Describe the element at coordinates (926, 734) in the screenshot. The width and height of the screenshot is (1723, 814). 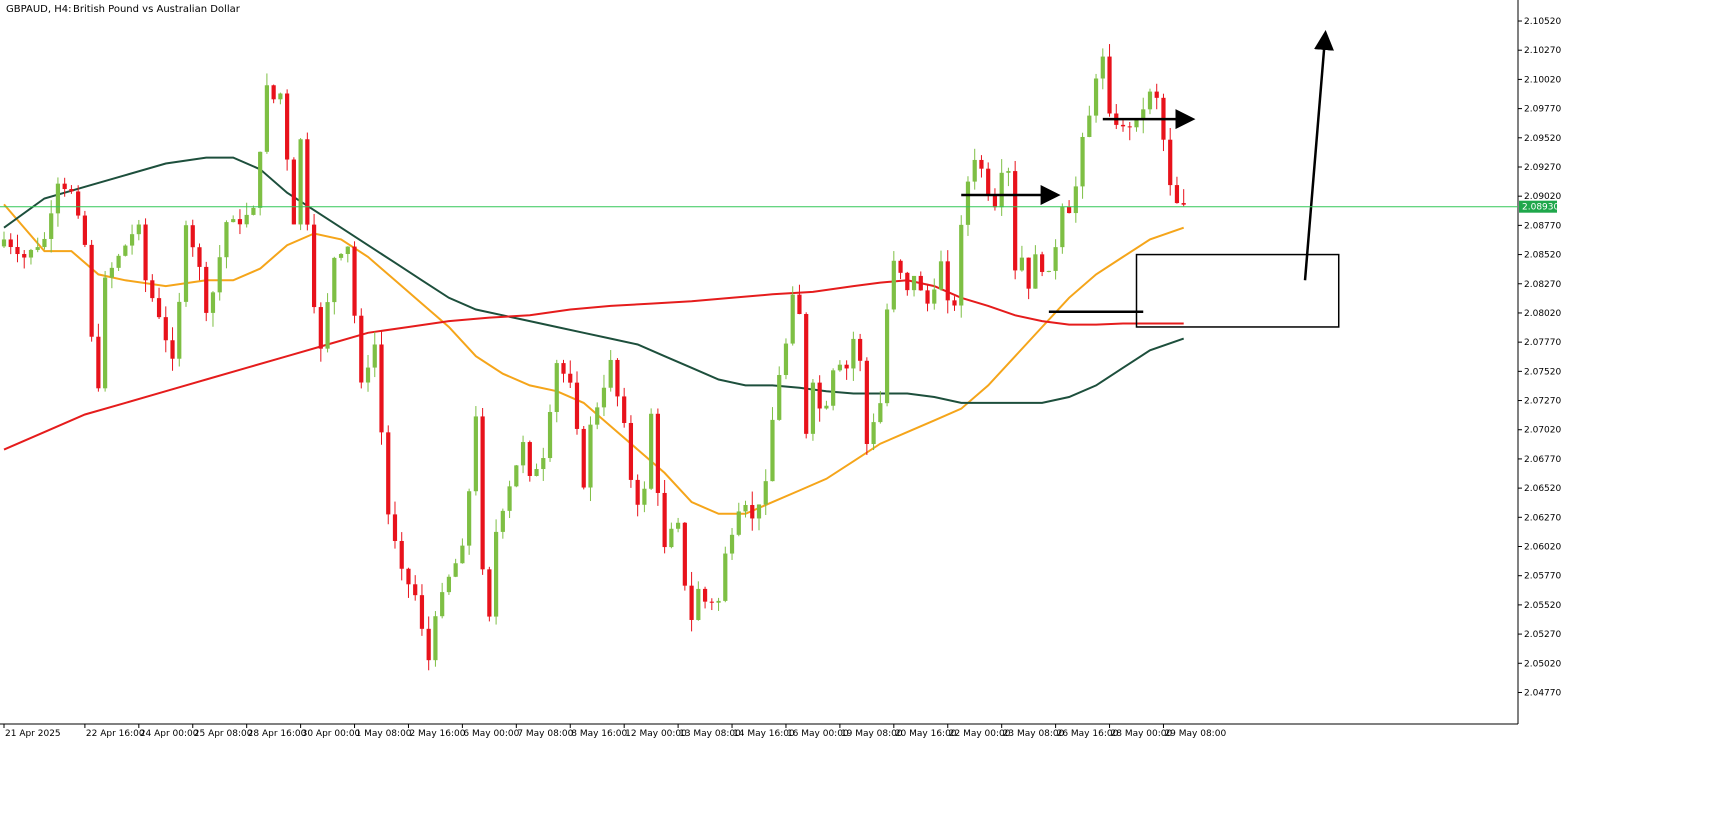
I see `x-tick-label: 20 May 16:00` at that location.